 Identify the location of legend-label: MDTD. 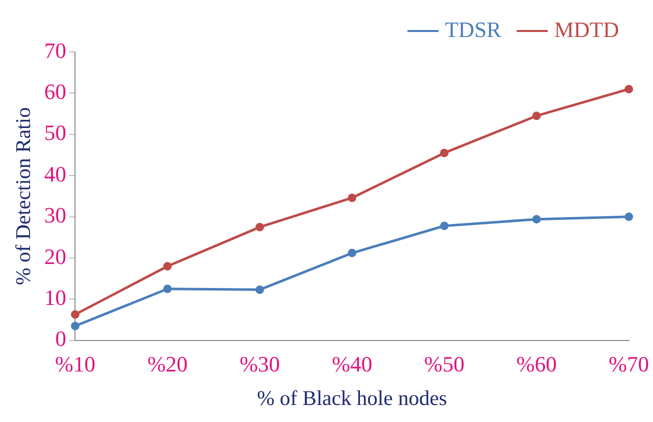
(587, 29).